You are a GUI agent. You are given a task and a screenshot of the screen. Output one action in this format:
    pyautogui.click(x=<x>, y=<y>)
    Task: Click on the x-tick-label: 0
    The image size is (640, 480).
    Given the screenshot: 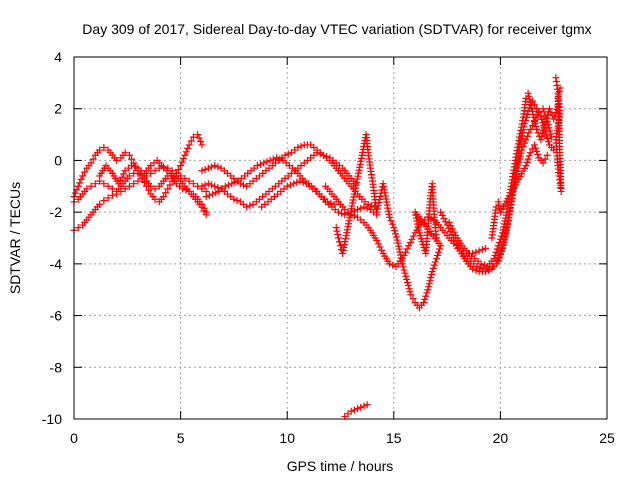 What is the action you would take?
    pyautogui.click(x=74, y=438)
    